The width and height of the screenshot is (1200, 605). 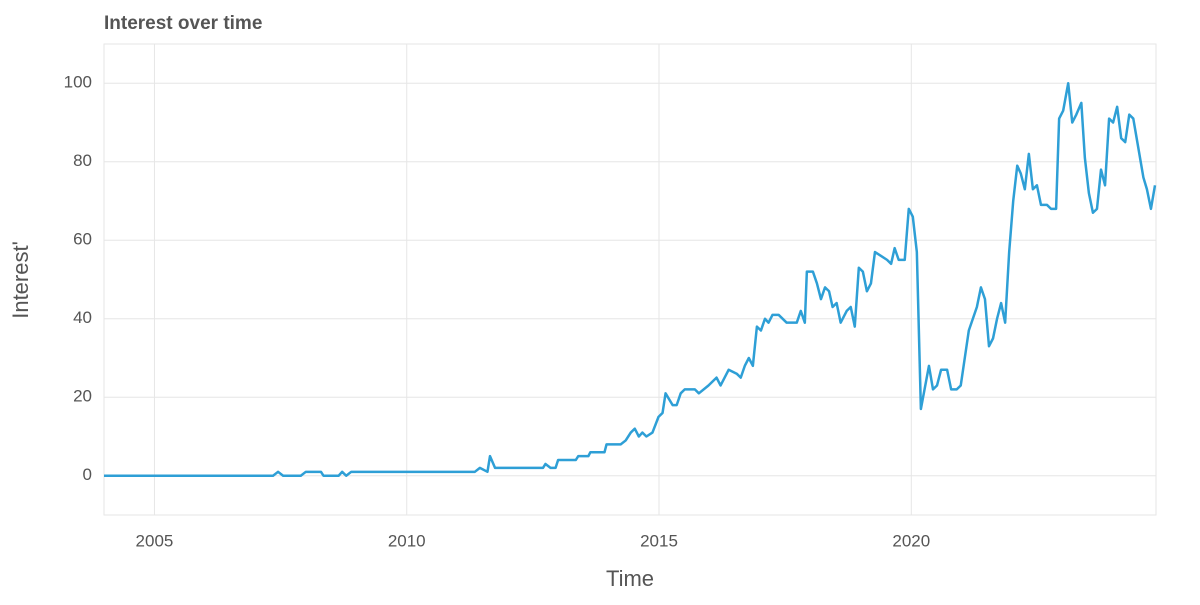 I want to click on y-tick-label: 20, so click(x=82, y=396).